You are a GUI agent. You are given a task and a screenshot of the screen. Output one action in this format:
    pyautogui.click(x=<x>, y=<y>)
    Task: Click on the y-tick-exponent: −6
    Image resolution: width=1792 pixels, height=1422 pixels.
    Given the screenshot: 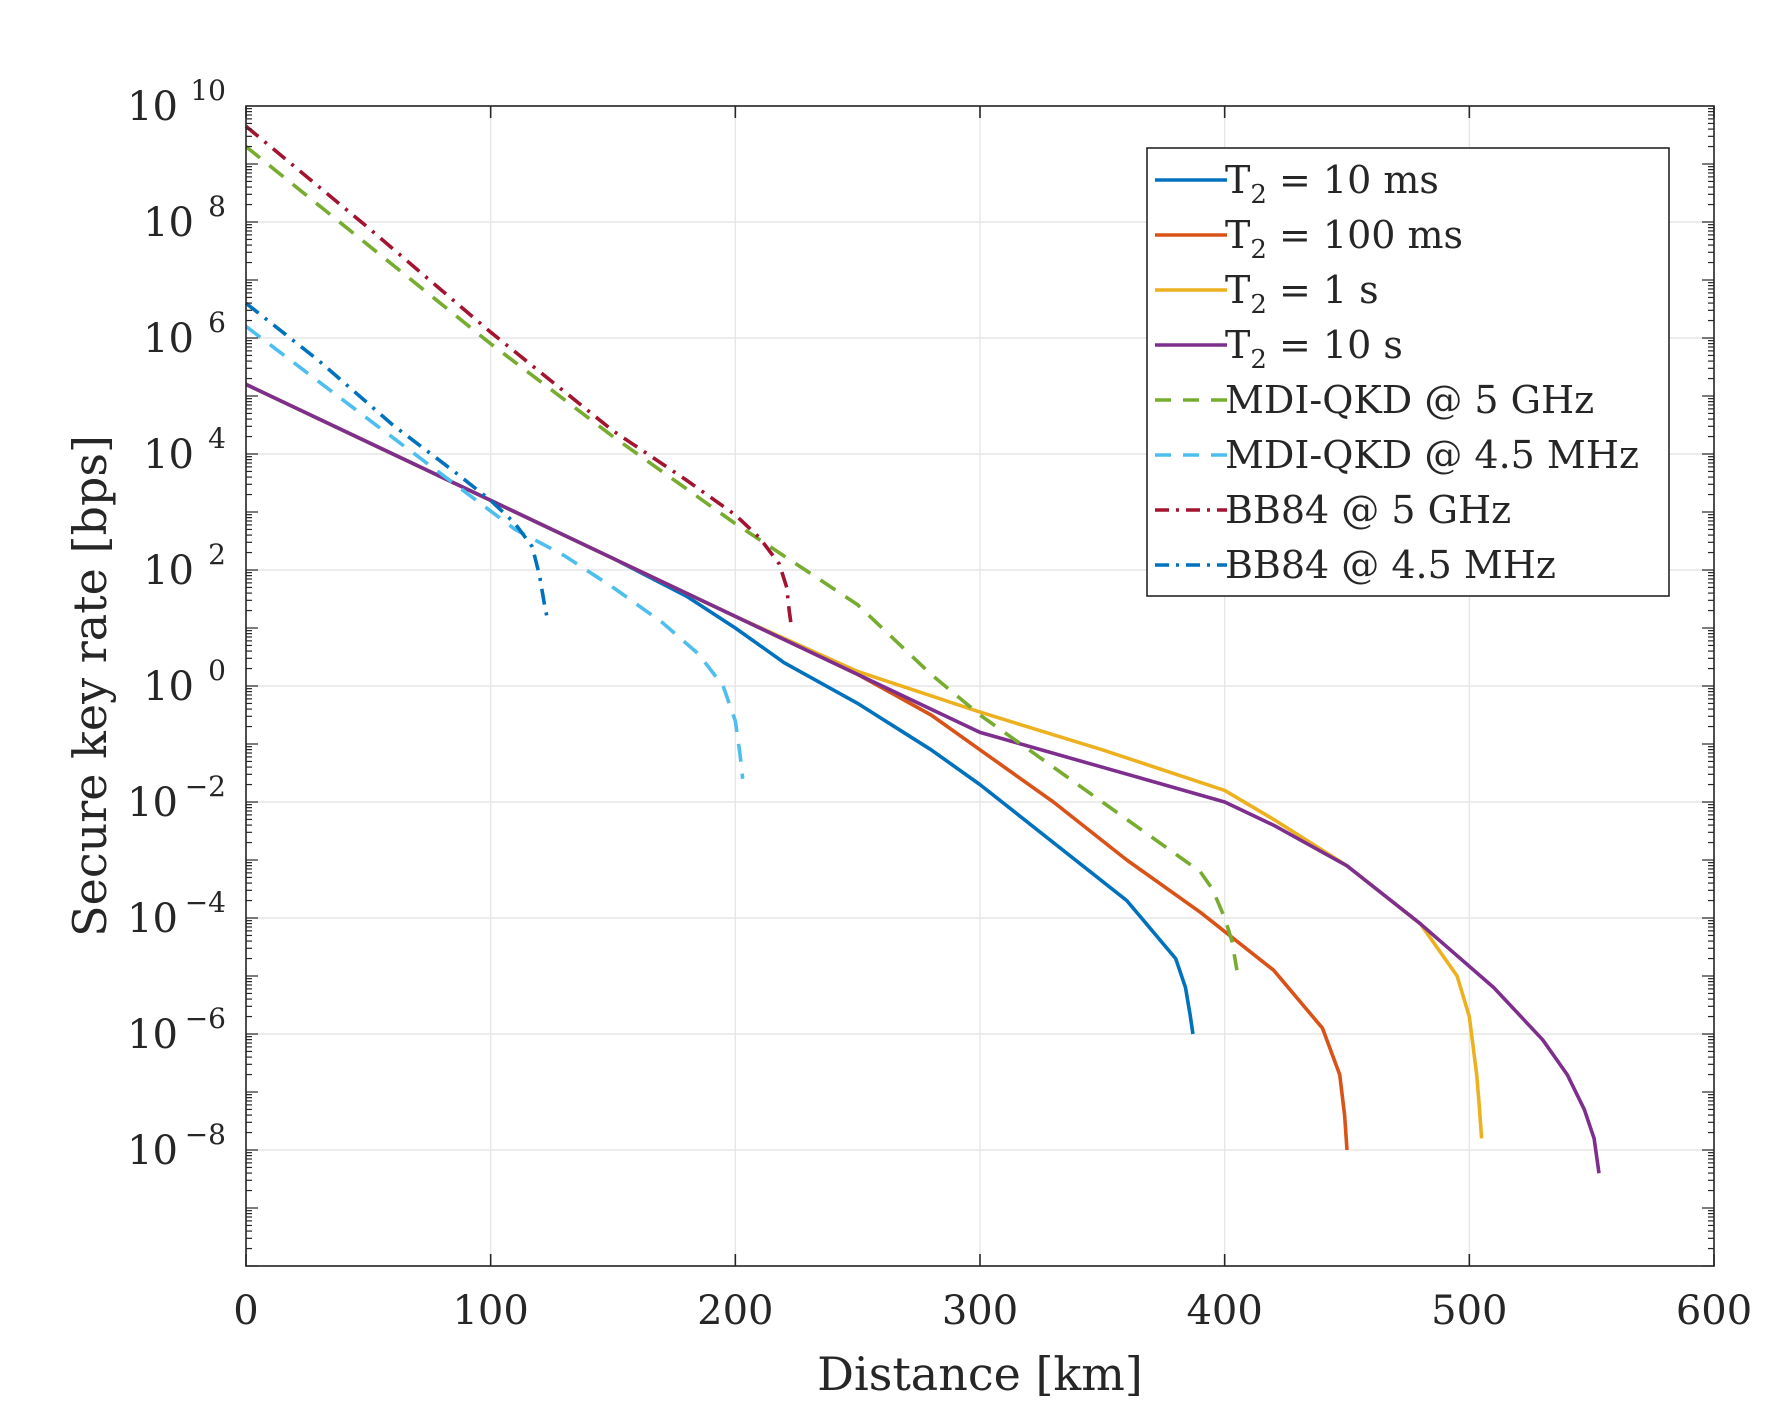 What is the action you would take?
    pyautogui.click(x=205, y=1018)
    